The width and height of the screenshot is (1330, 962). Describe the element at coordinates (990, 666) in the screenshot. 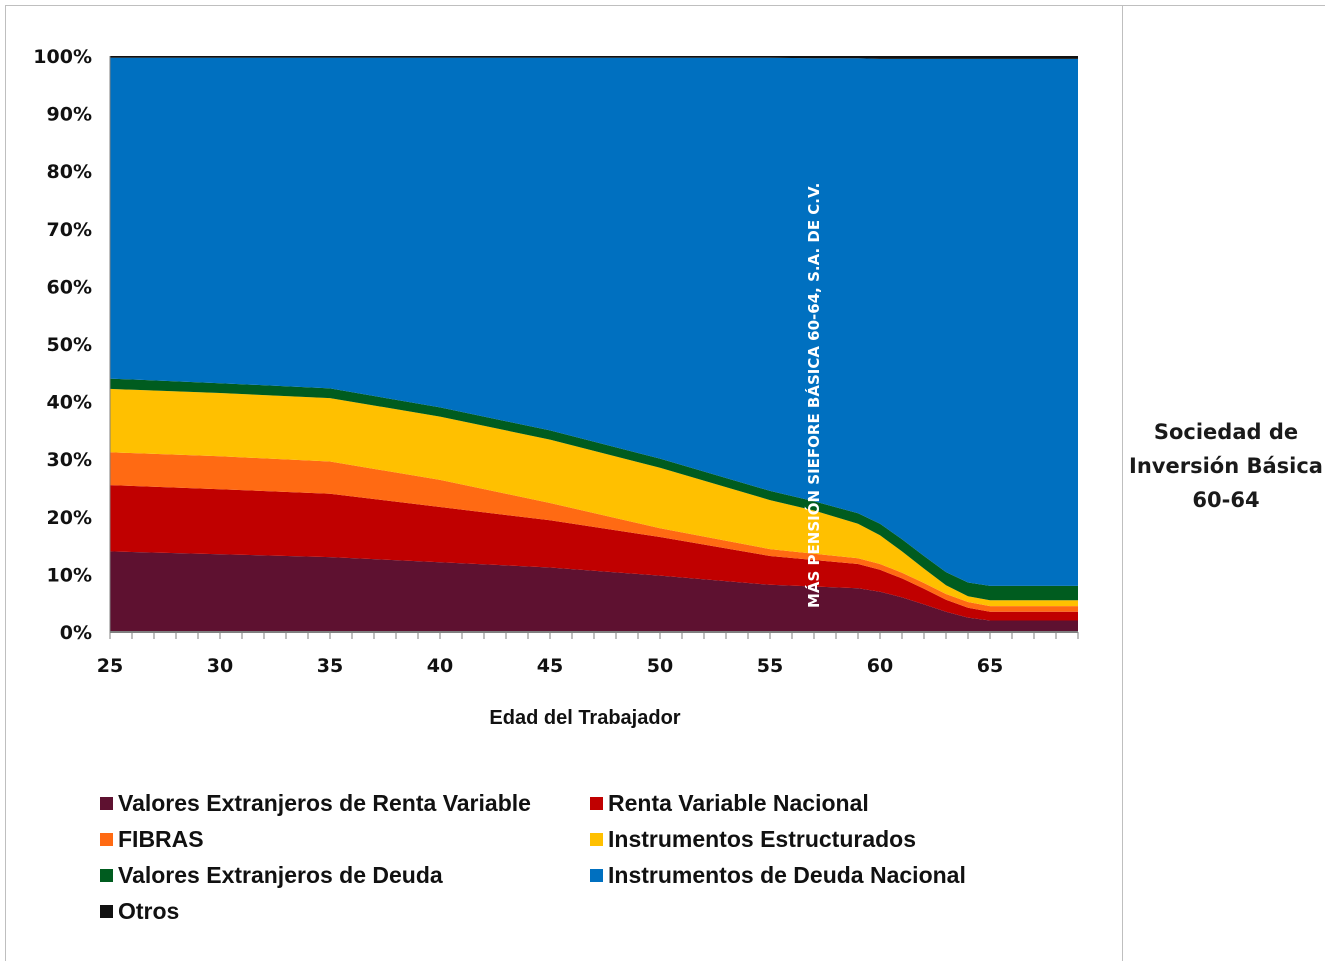

I see `x-tick-label: 65` at that location.